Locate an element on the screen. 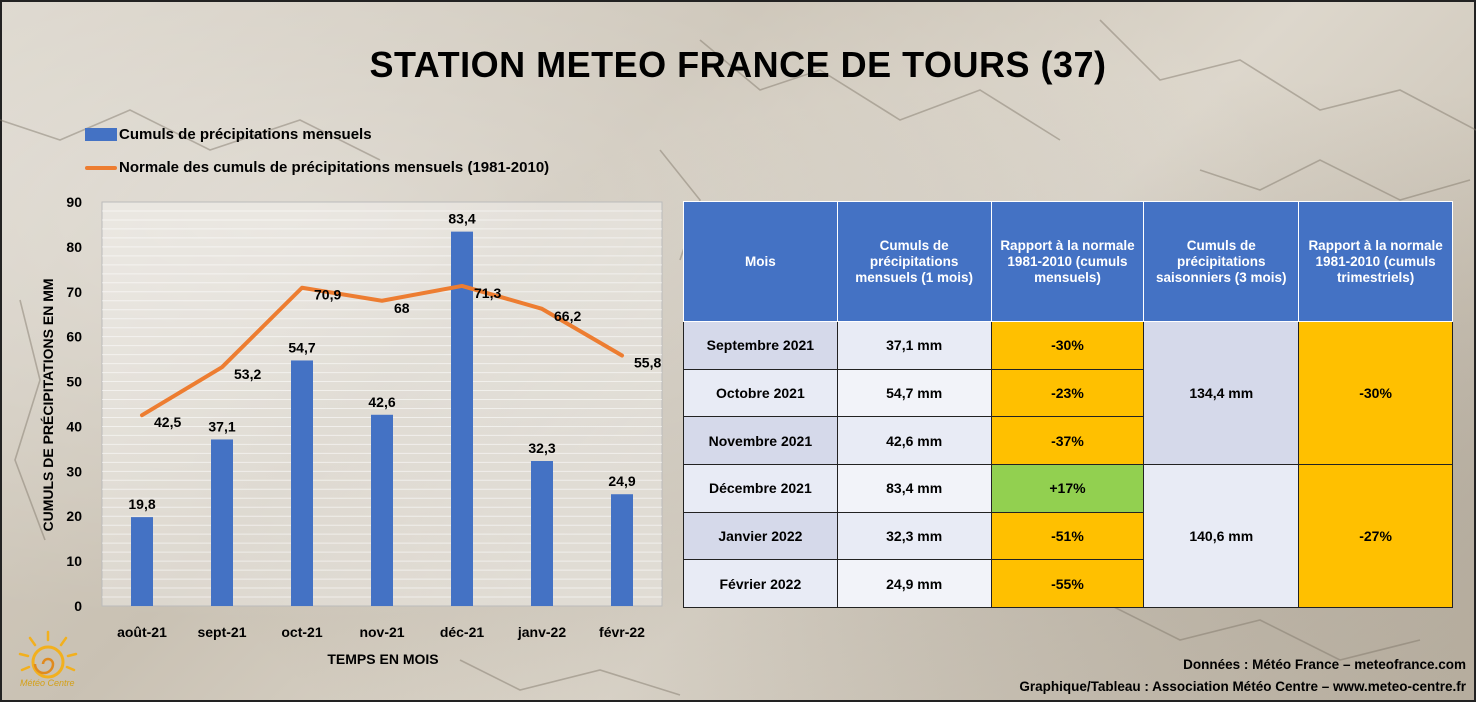 This screenshot has height=702, width=1476. line-value-label: 70,9 is located at coordinates (327, 295).